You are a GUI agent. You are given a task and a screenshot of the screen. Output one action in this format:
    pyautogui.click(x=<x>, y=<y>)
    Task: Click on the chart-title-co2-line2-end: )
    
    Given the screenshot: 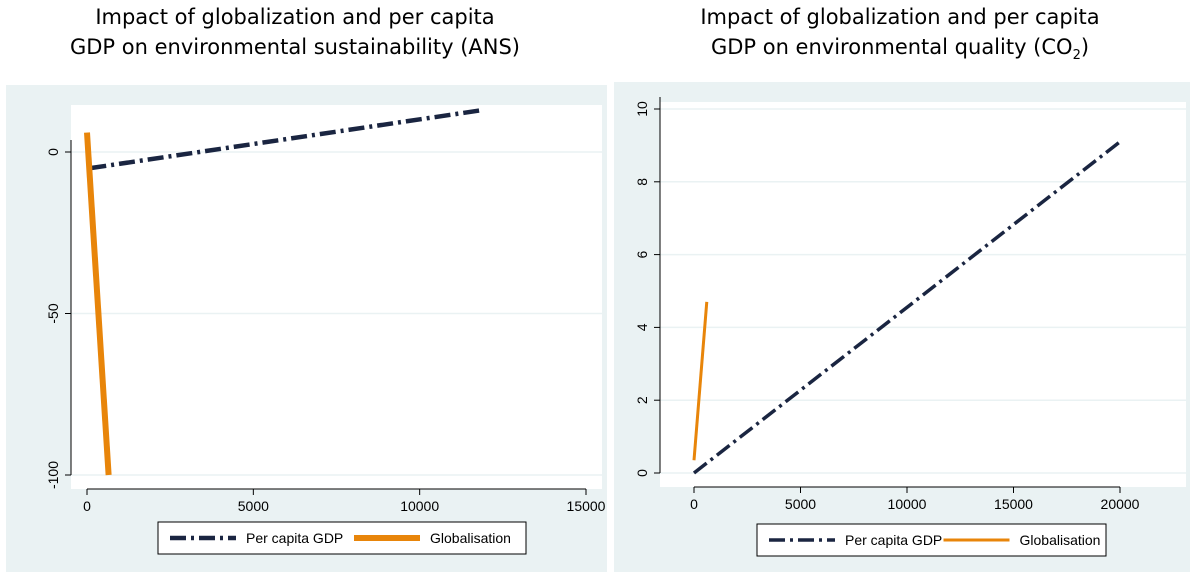 What is the action you would take?
    pyautogui.click(x=1085, y=47)
    